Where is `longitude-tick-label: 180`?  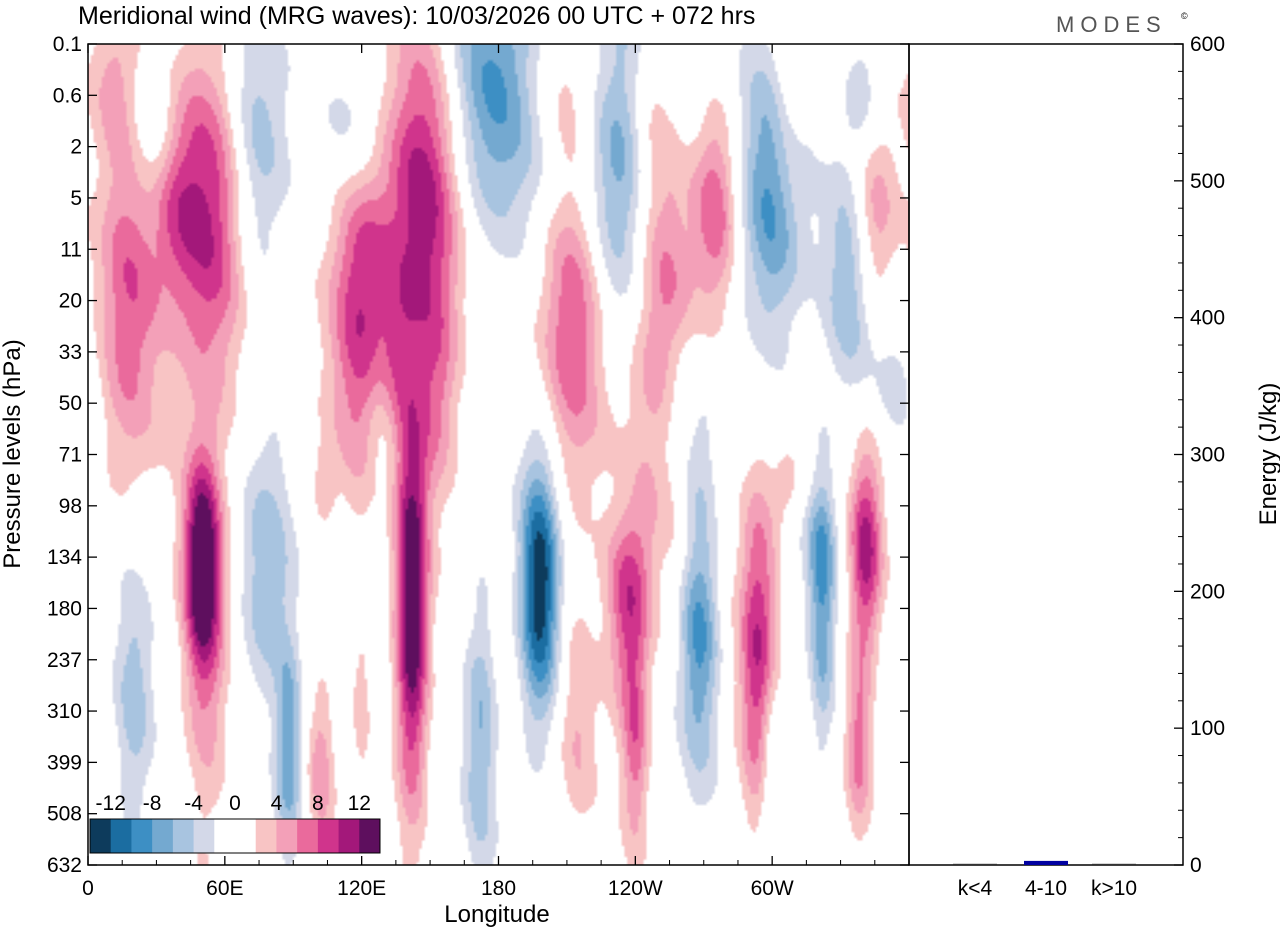
longitude-tick-label: 180 is located at coordinates (498, 888).